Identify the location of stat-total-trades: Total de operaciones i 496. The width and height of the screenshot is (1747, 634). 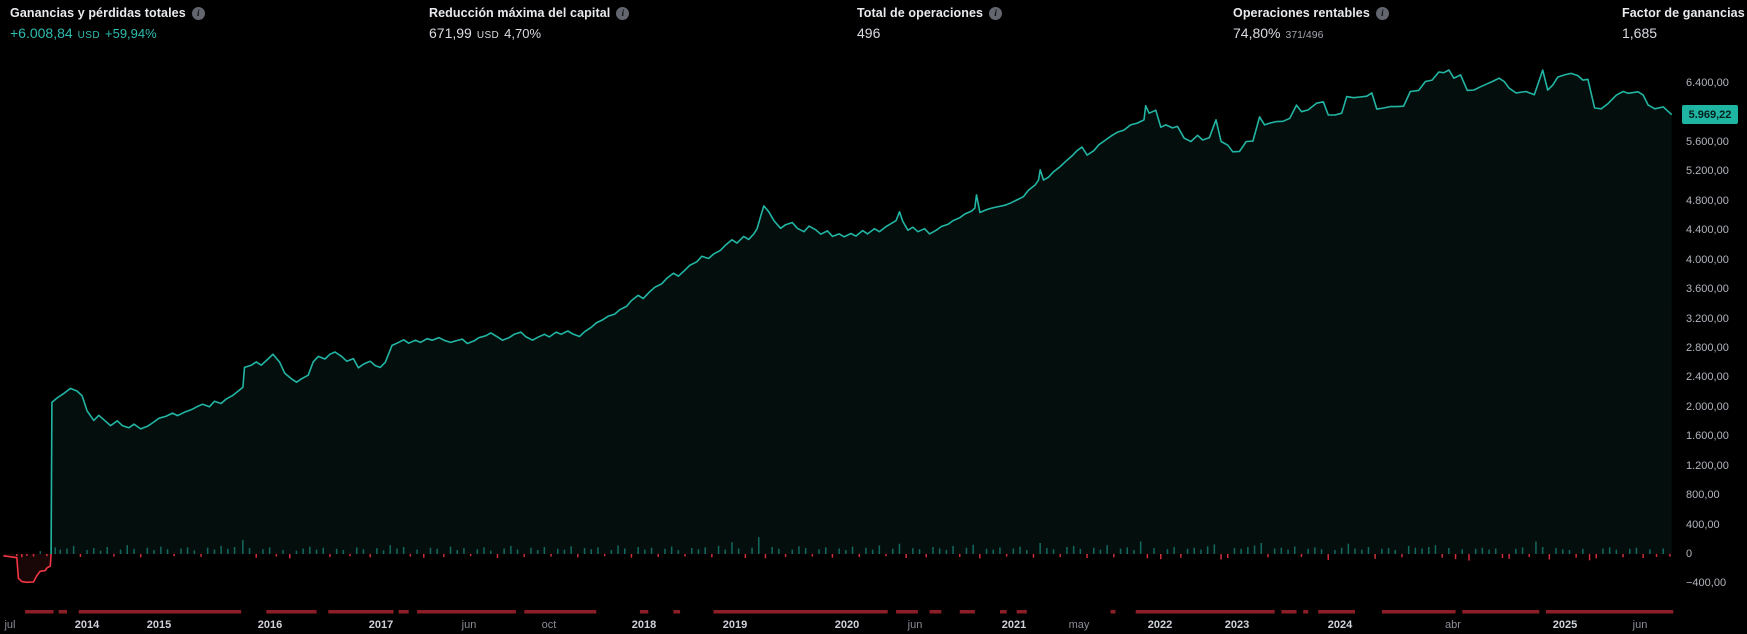
(930, 23).